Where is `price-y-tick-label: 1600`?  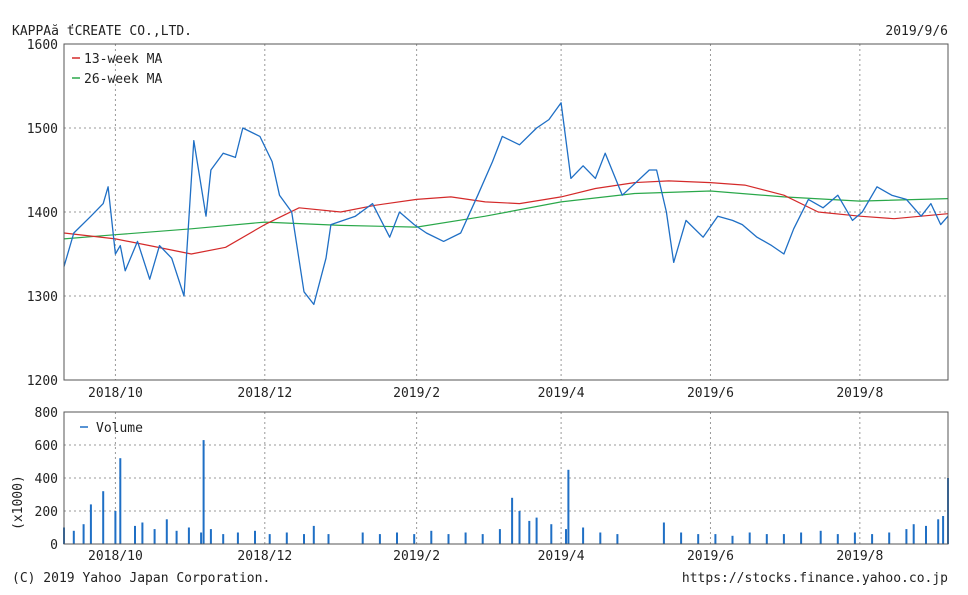
price-y-tick-label: 1600 is located at coordinates (42, 45).